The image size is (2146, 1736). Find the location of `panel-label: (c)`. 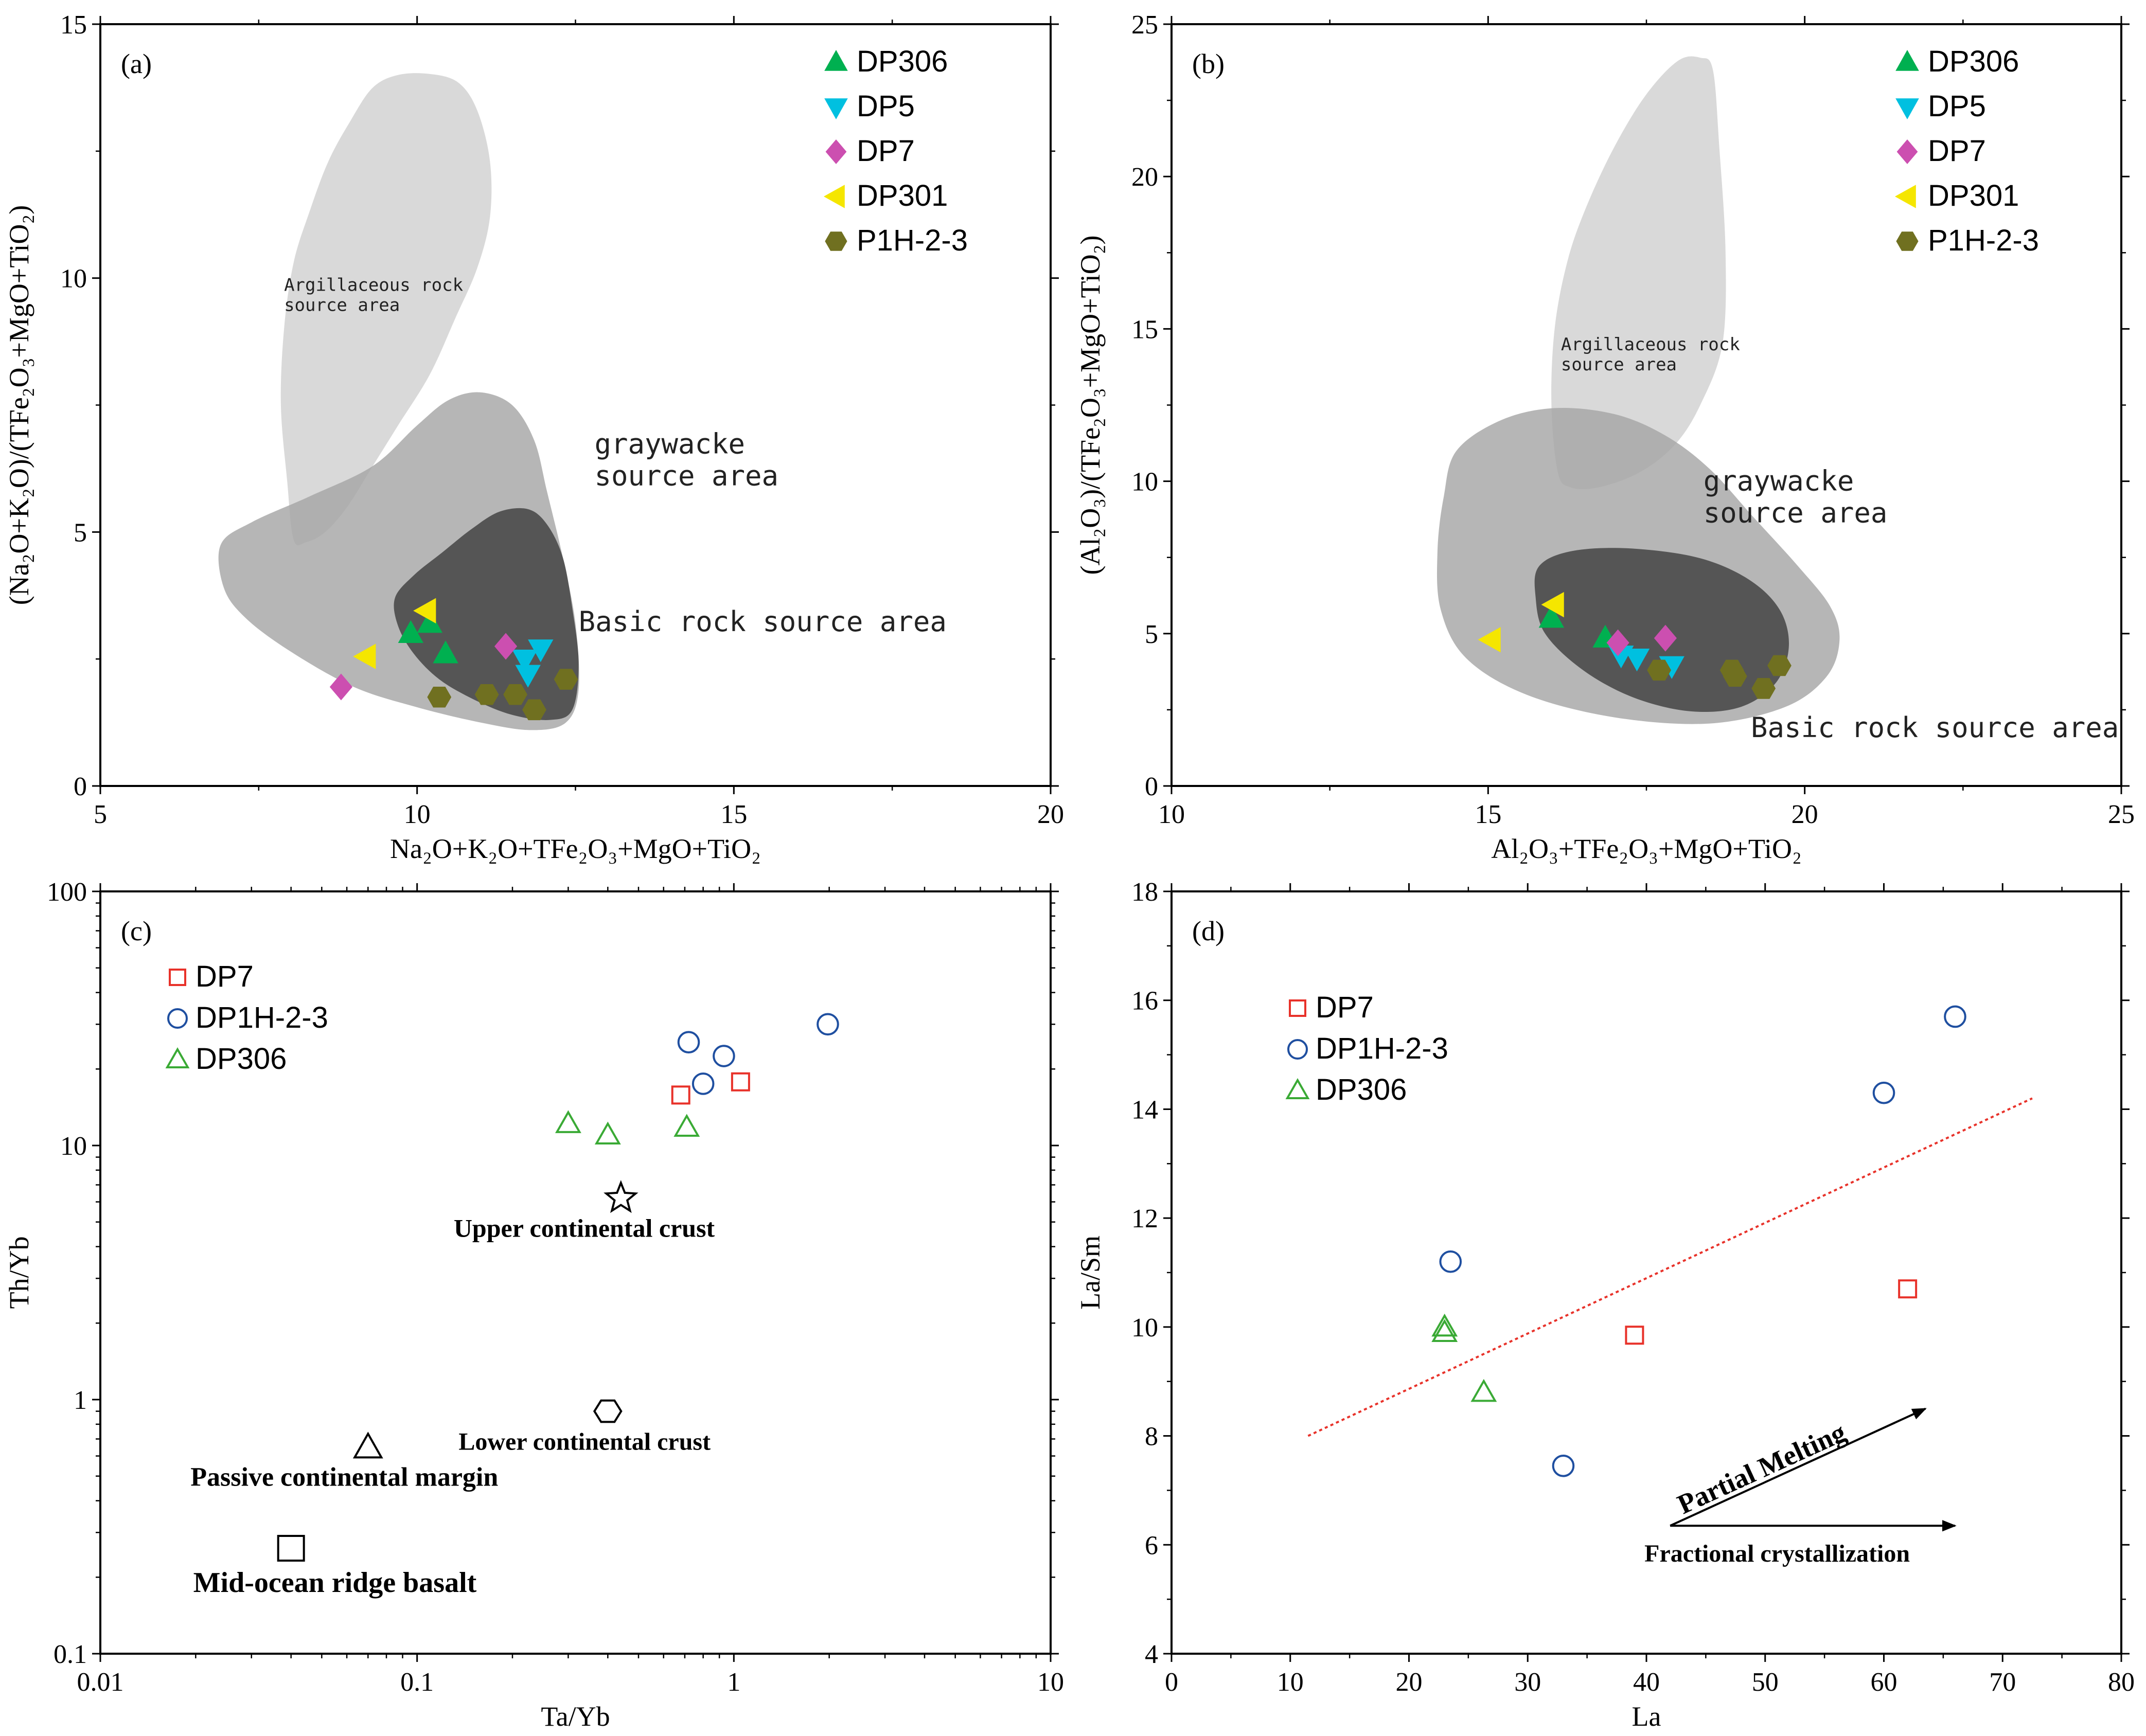

panel-label: (c) is located at coordinates (136, 931).